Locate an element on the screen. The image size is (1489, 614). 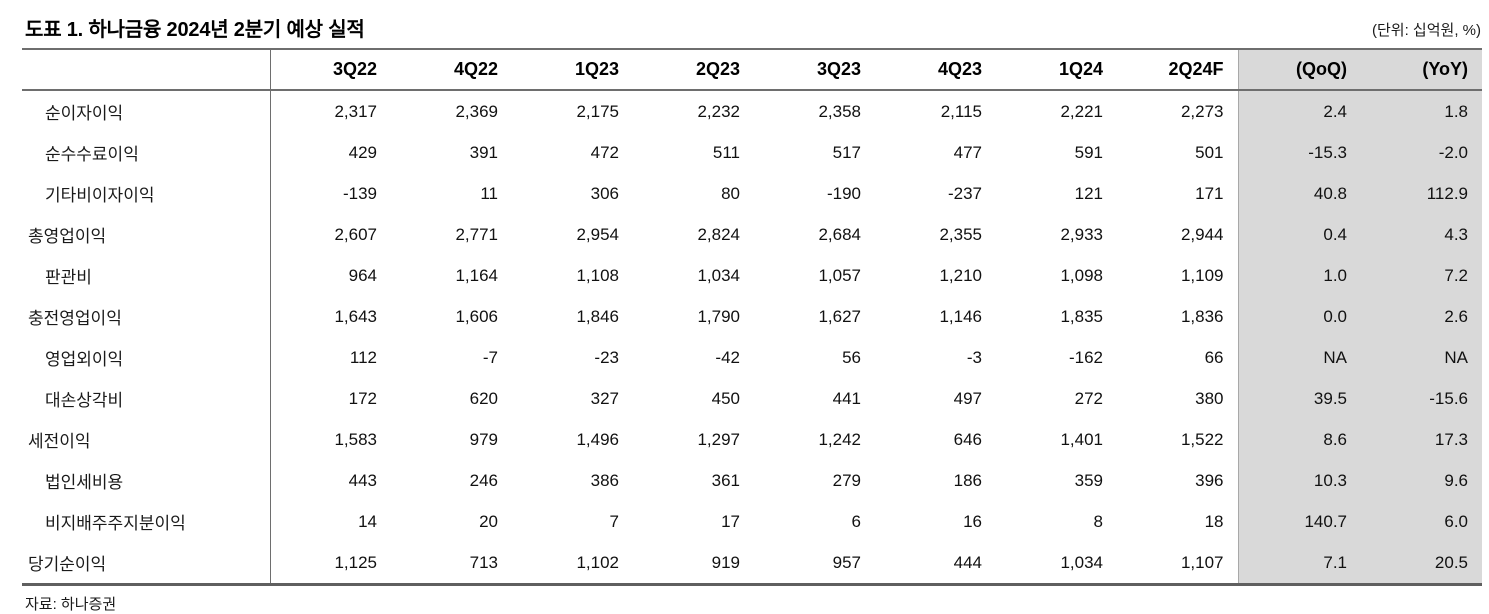
value-cell: -42 is located at coordinates (727, 357).